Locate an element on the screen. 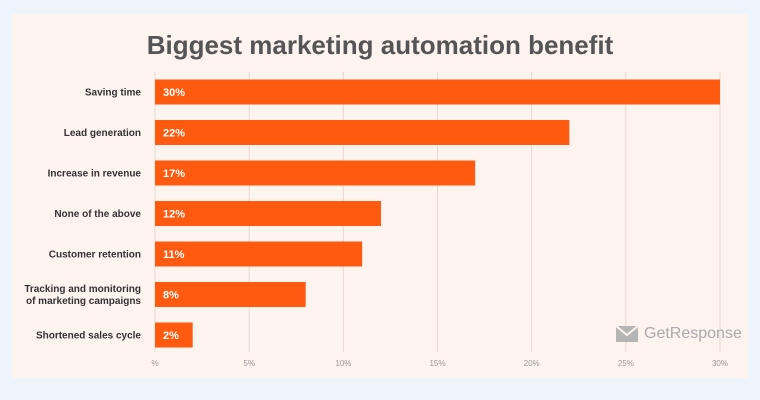  x-tick-label-2: 10% is located at coordinates (343, 363).